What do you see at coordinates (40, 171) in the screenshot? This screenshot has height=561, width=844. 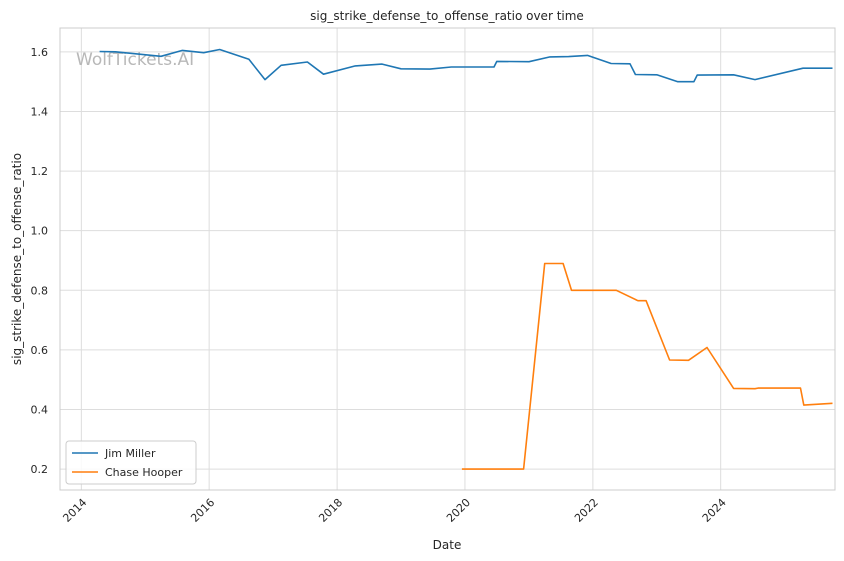 I see `y-tick-label: 1.2` at bounding box center [40, 171].